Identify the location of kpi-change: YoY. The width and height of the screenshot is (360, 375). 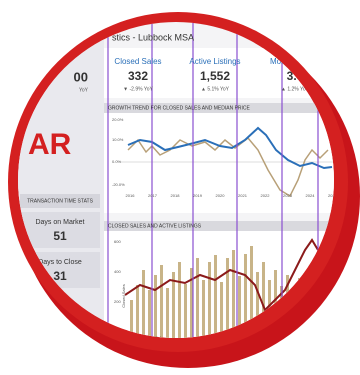
(84, 90).